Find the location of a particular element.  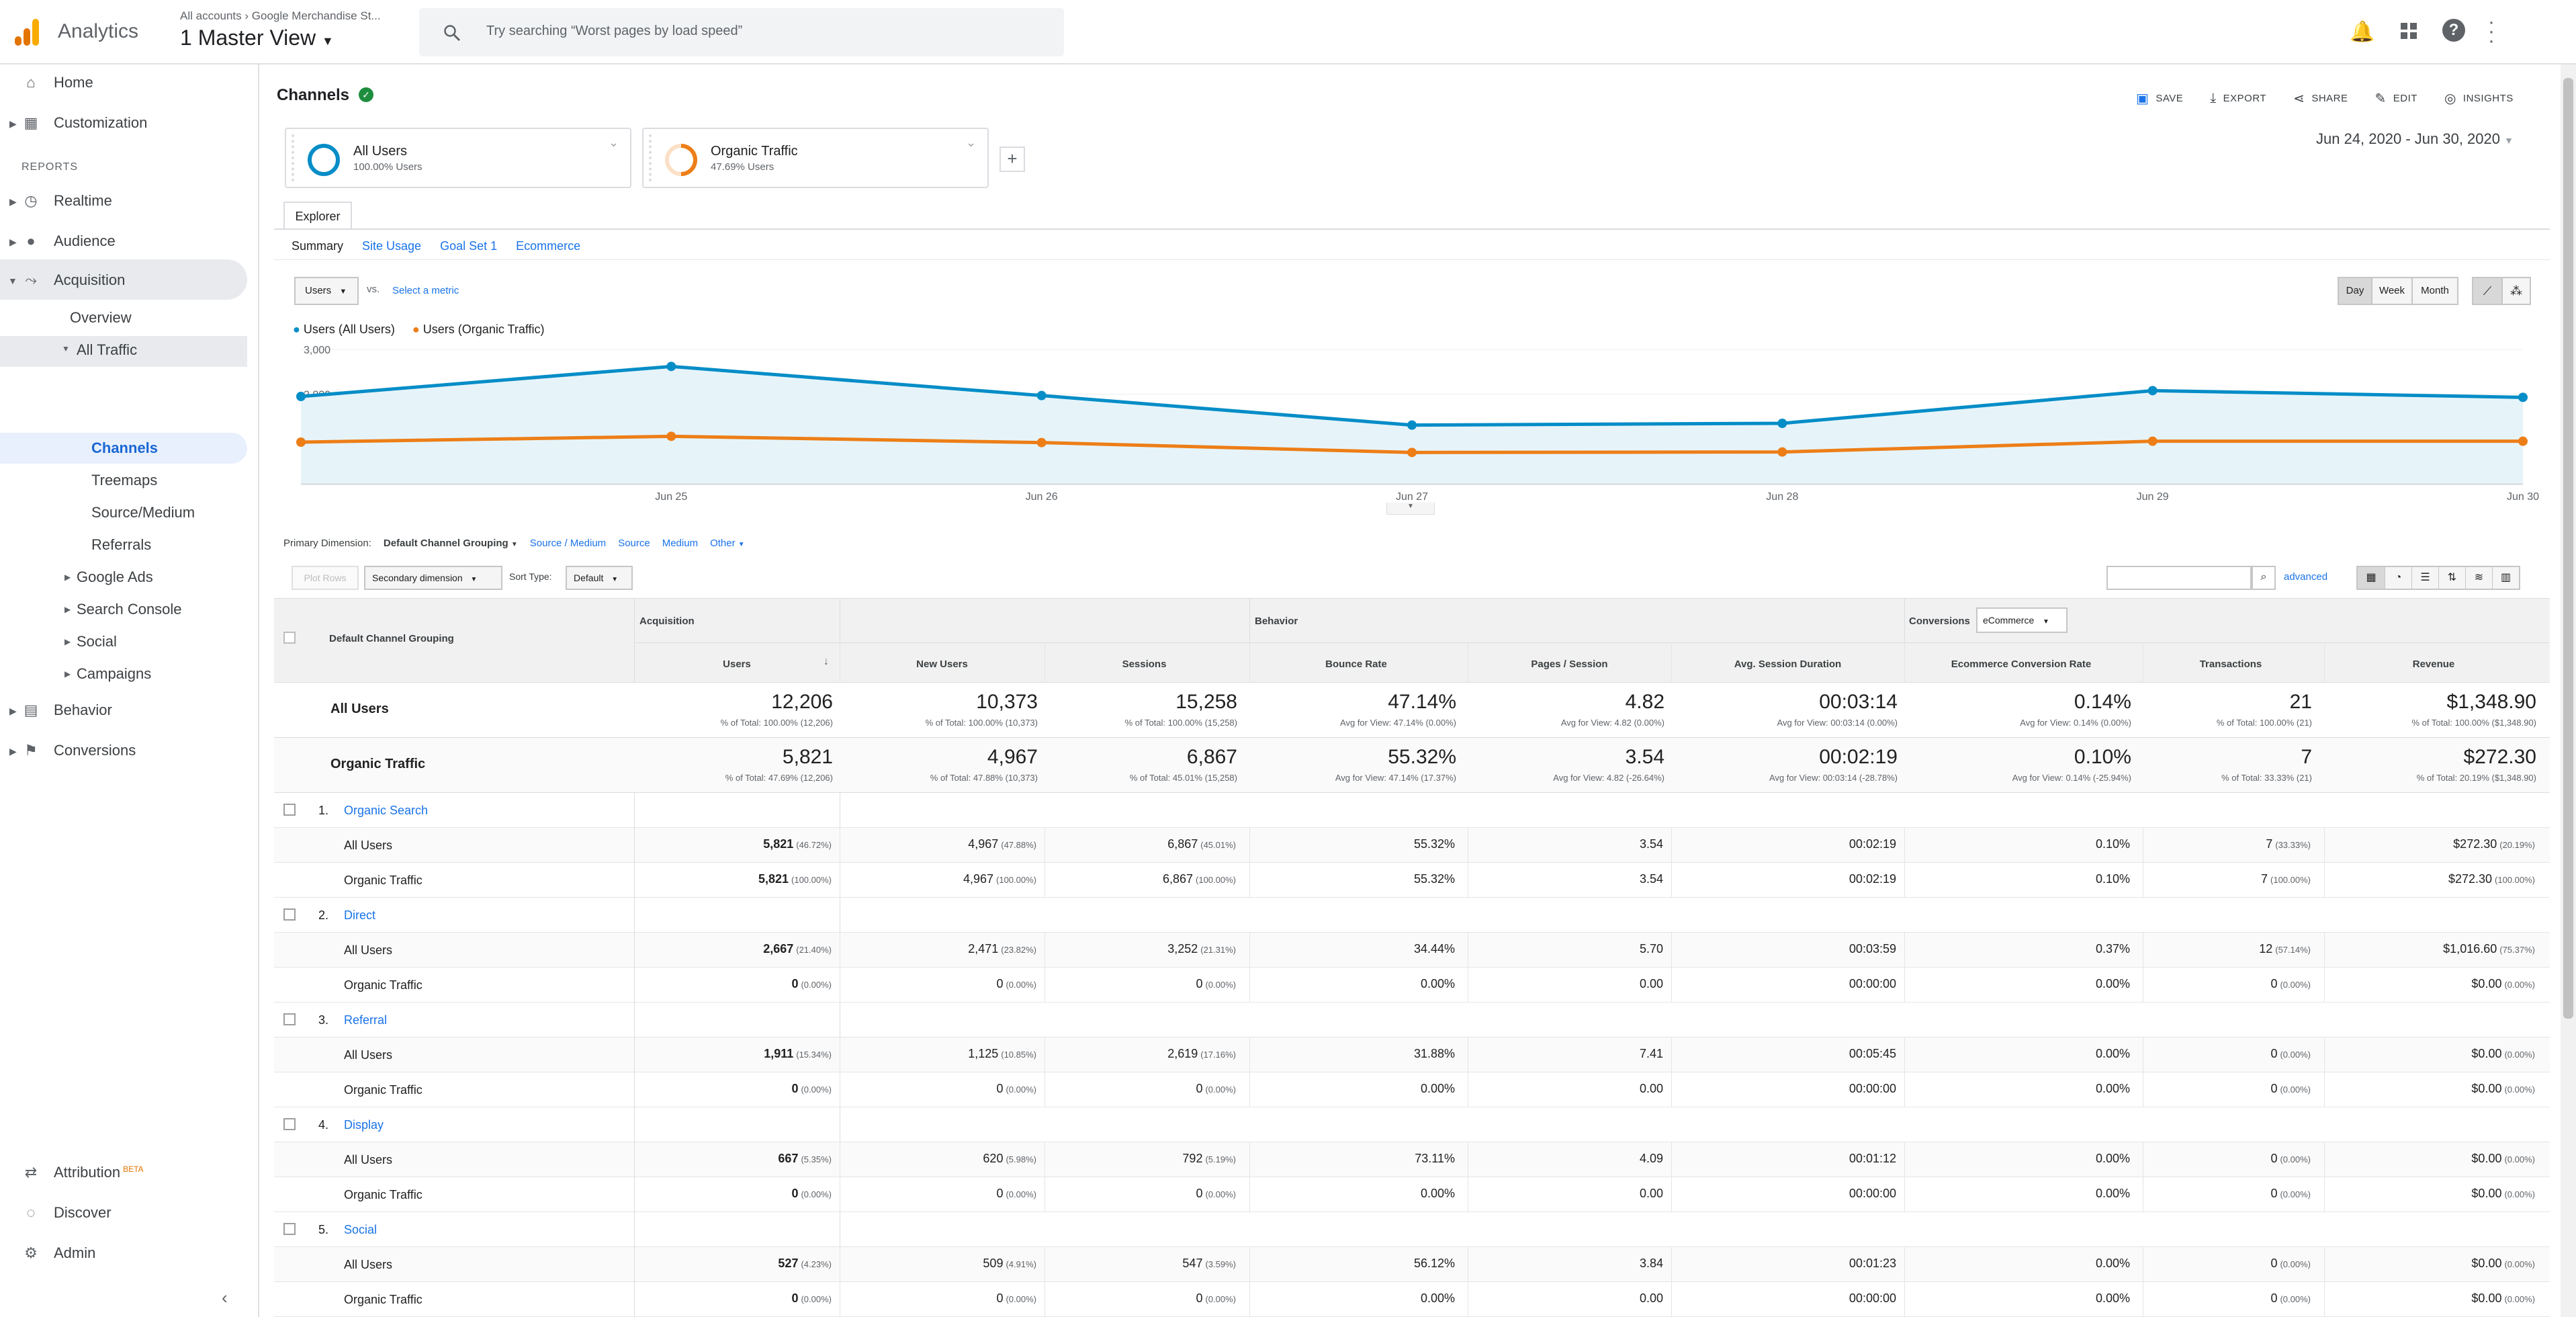

notifications-bell-icon: 🔔 is located at coordinates (2363, 32).